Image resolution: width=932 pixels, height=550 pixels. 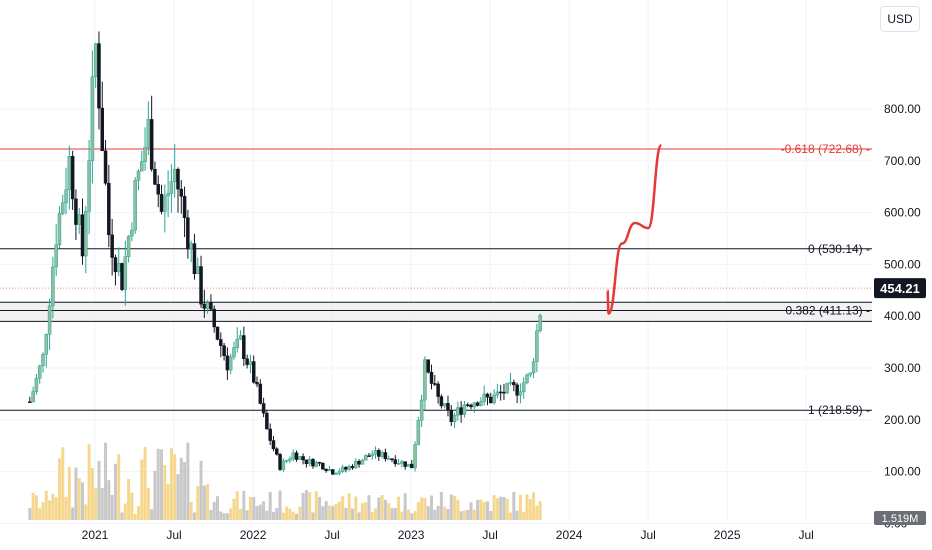 What do you see at coordinates (647, 535) in the screenshot?
I see `time-tick-label: Jul` at bounding box center [647, 535].